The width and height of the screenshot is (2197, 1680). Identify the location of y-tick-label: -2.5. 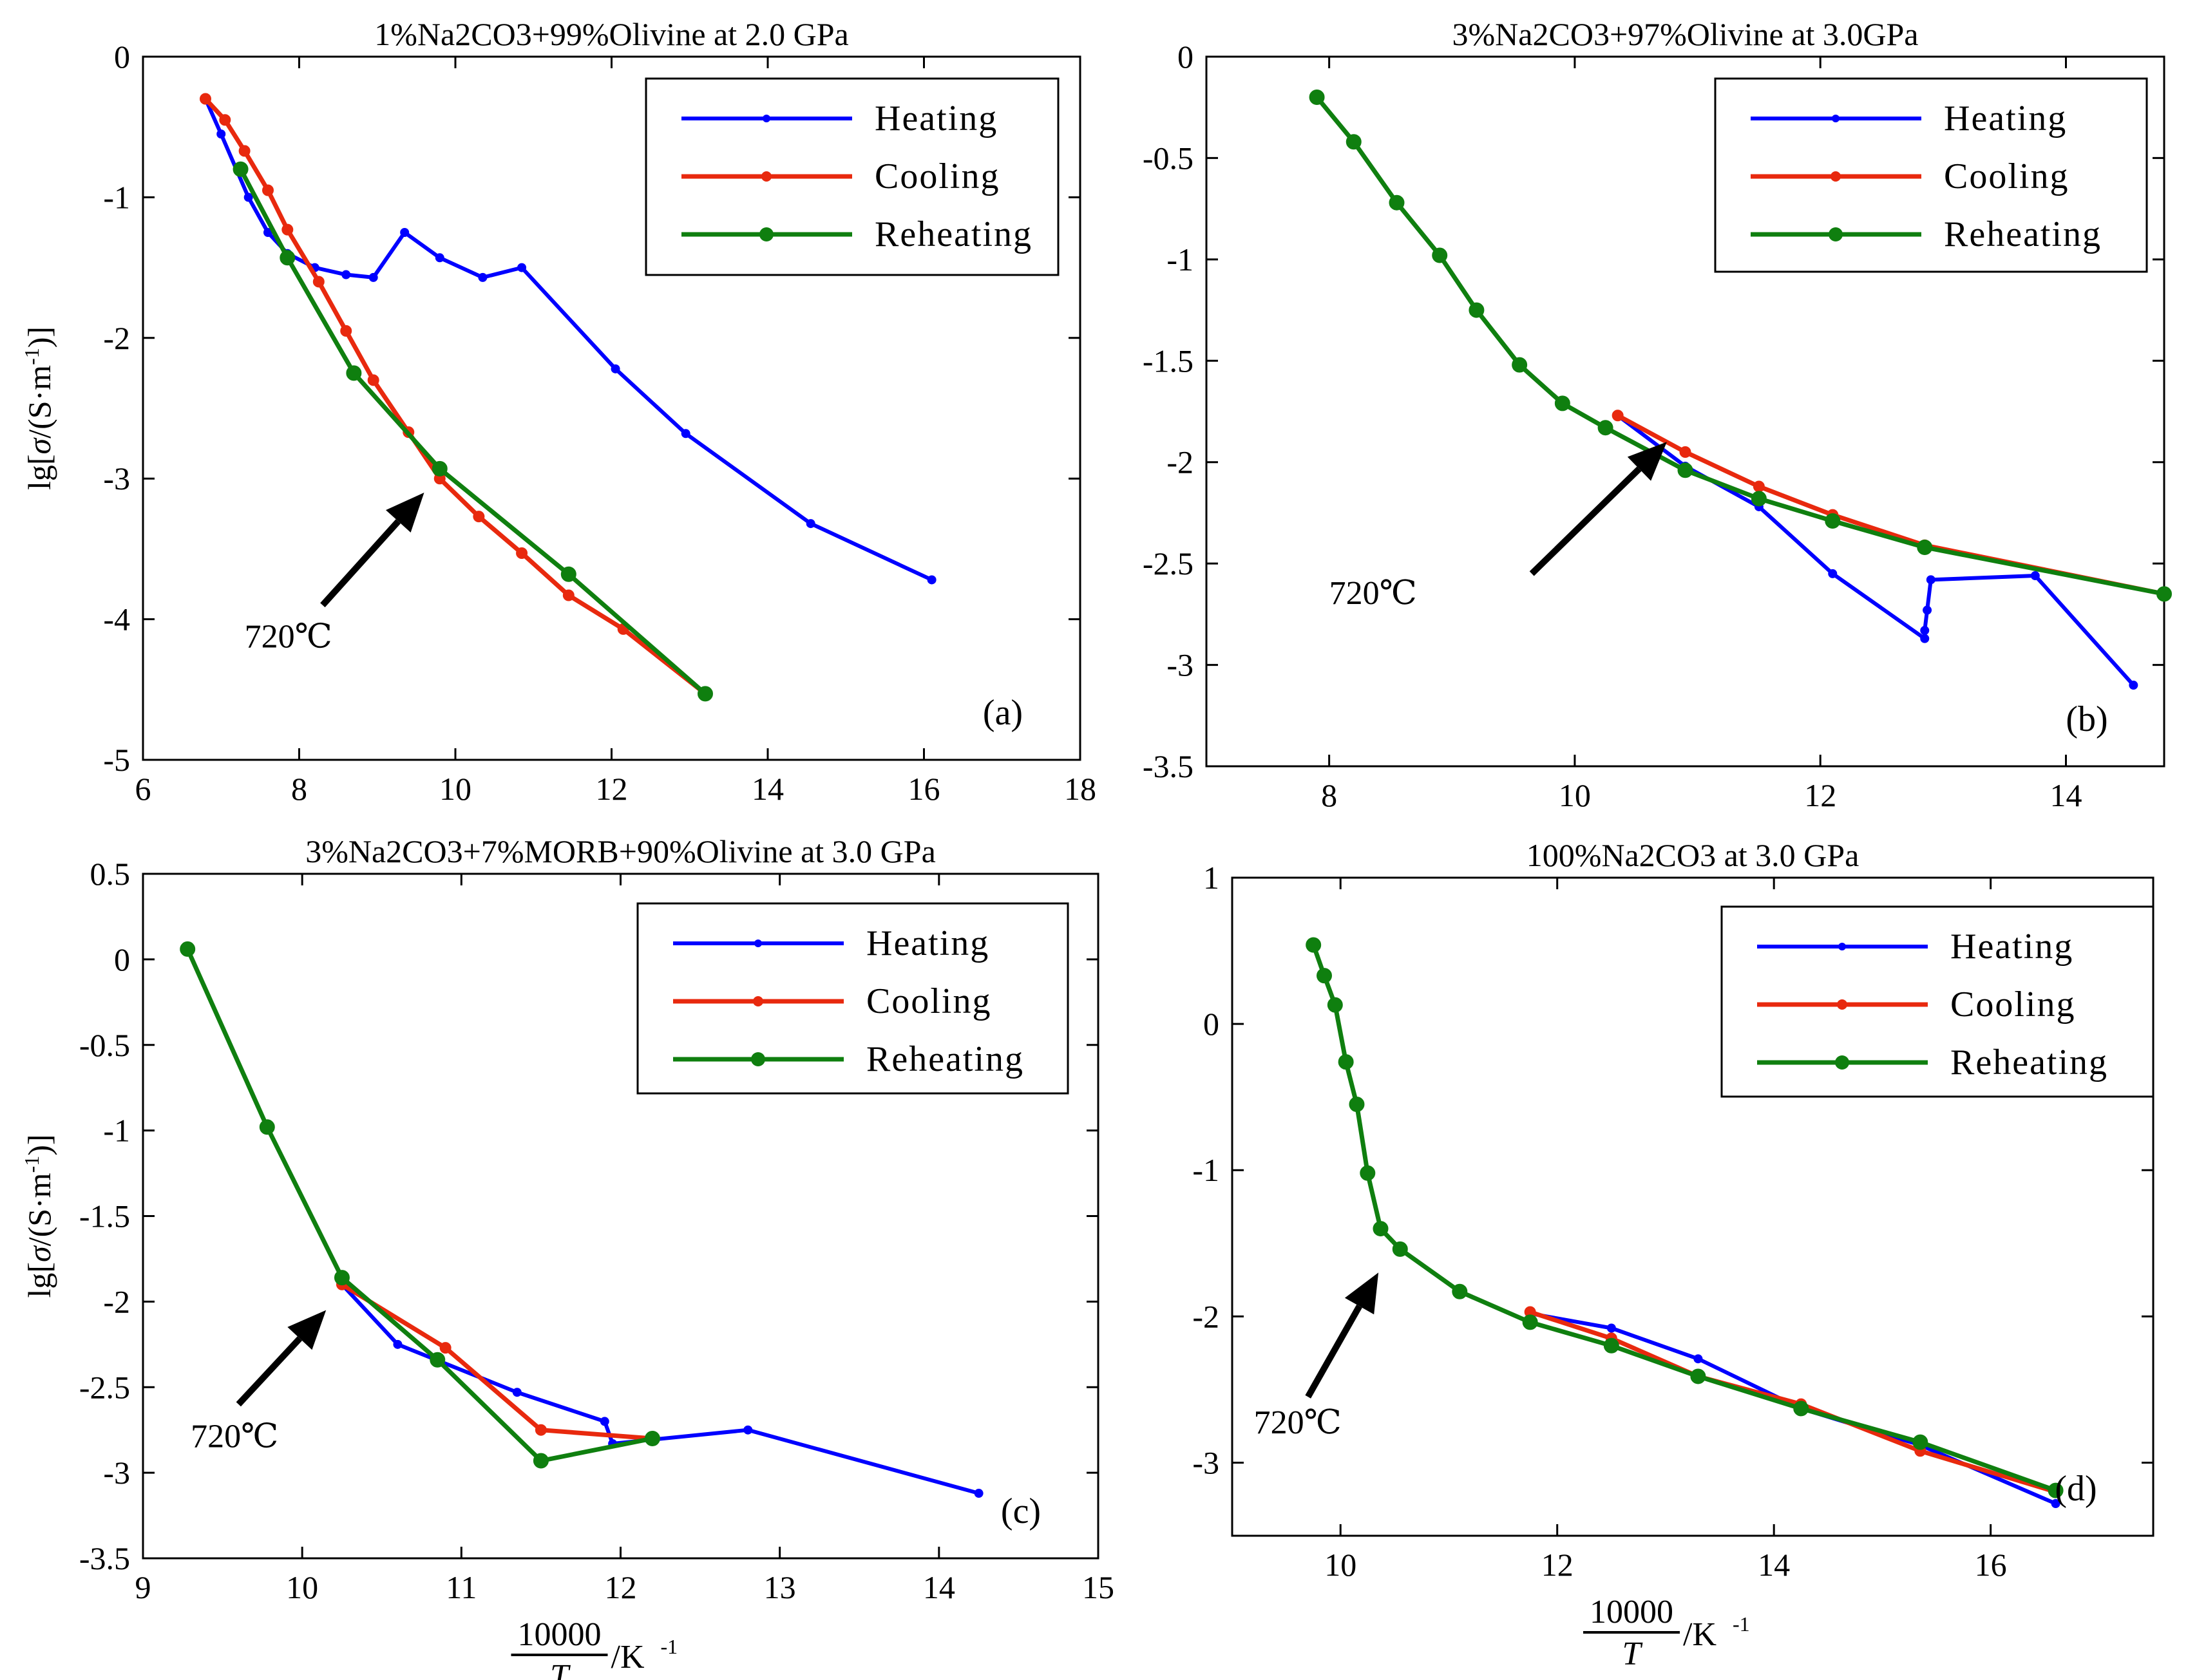
(104, 1387).